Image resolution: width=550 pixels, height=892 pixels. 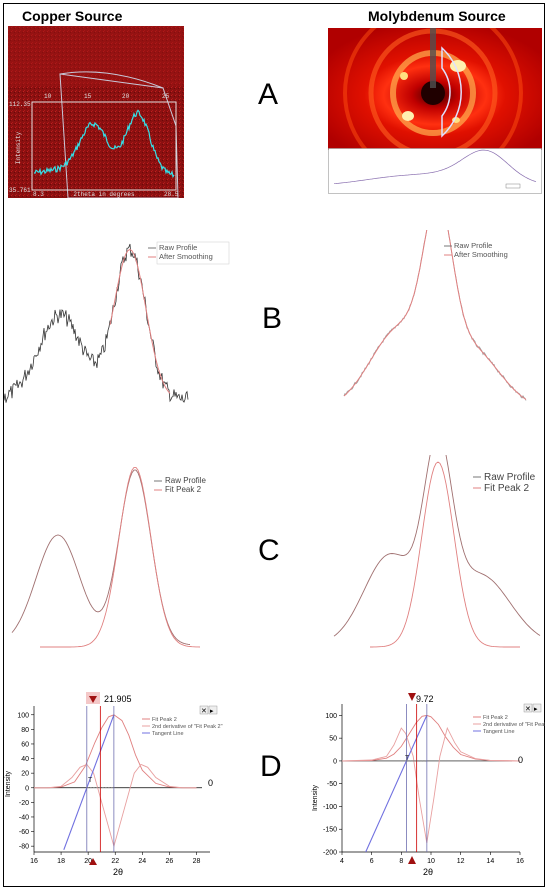 I want to click on molybdenum-d-xtick-label: 10, so click(x=431, y=861).